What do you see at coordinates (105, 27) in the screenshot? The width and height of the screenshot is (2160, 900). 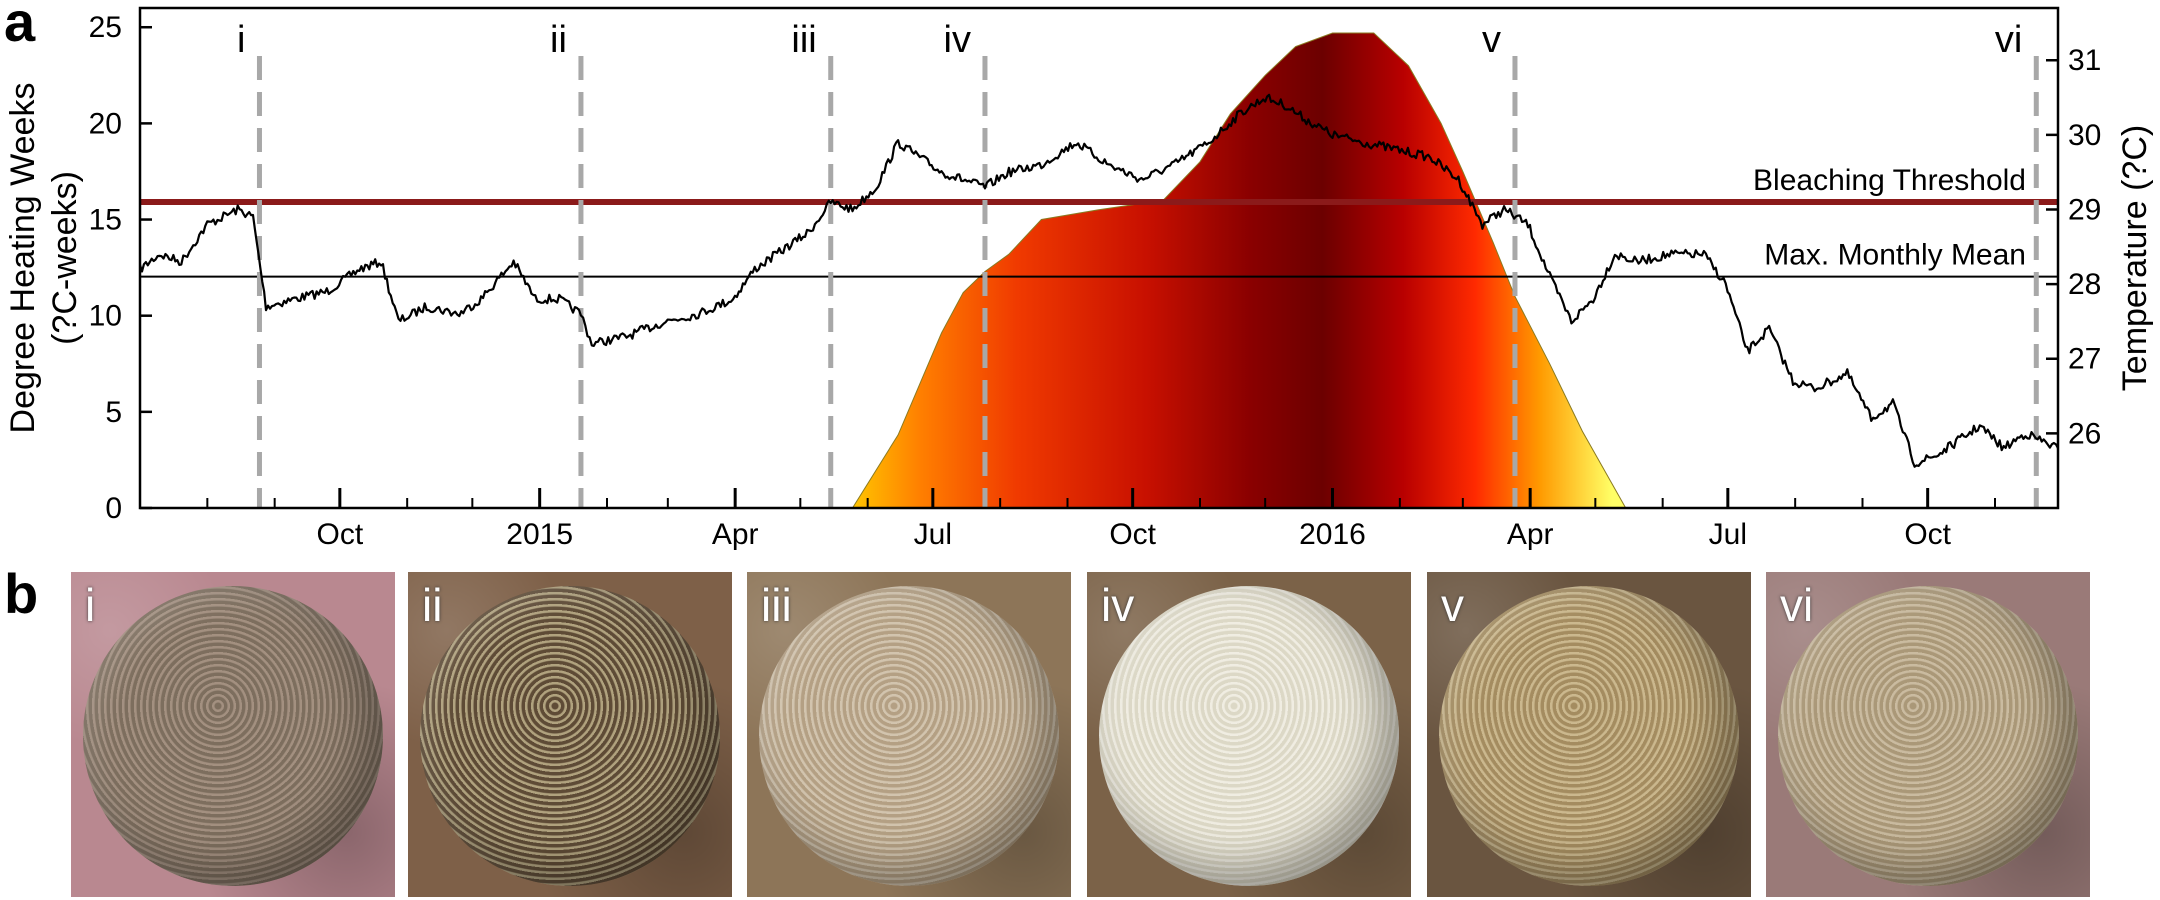 I see `left-axis-tick-label: 25` at bounding box center [105, 27].